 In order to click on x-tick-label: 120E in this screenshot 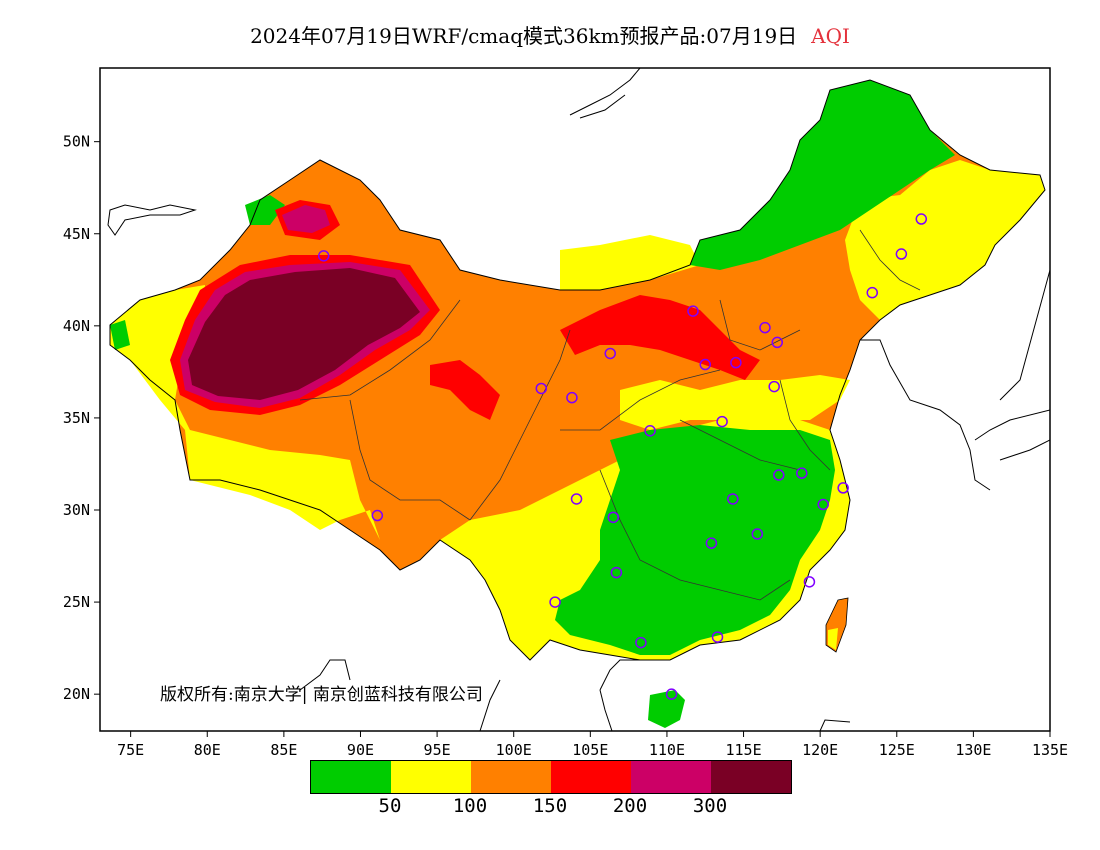, I will do `click(820, 750)`.